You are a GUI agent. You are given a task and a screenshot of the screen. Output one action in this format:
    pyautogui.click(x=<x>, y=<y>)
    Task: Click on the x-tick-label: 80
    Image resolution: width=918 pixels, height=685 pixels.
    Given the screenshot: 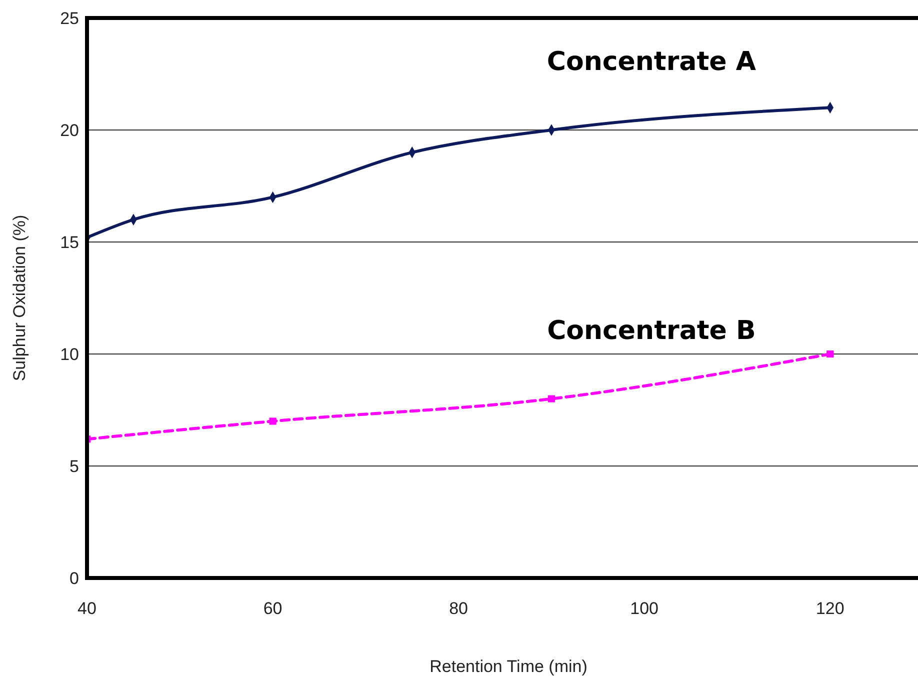 What is the action you would take?
    pyautogui.click(x=458, y=608)
    